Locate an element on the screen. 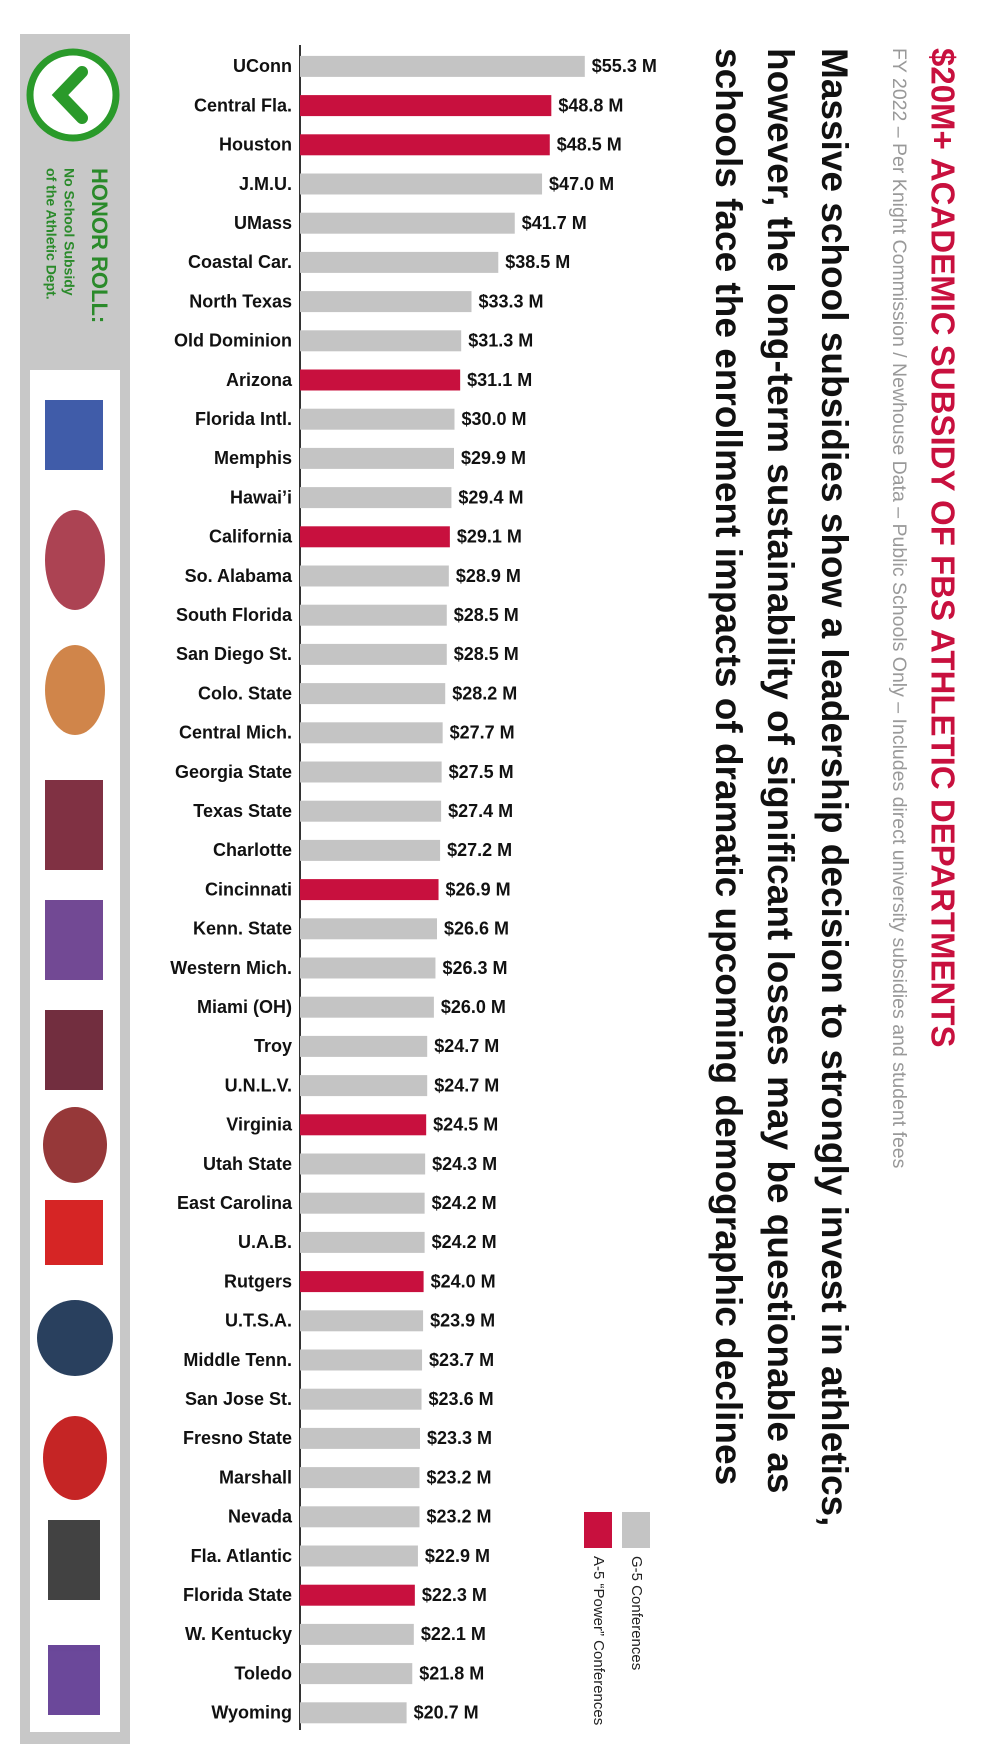 The image size is (991, 1763). category-label: Memphis is located at coordinates (253, 458).